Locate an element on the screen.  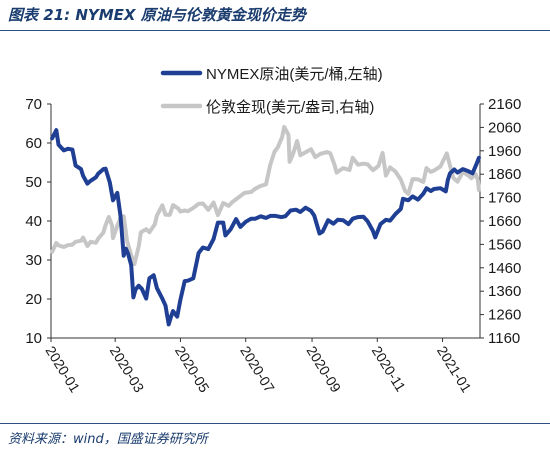
y-left-tick-label: 10 is located at coordinates (33, 338).